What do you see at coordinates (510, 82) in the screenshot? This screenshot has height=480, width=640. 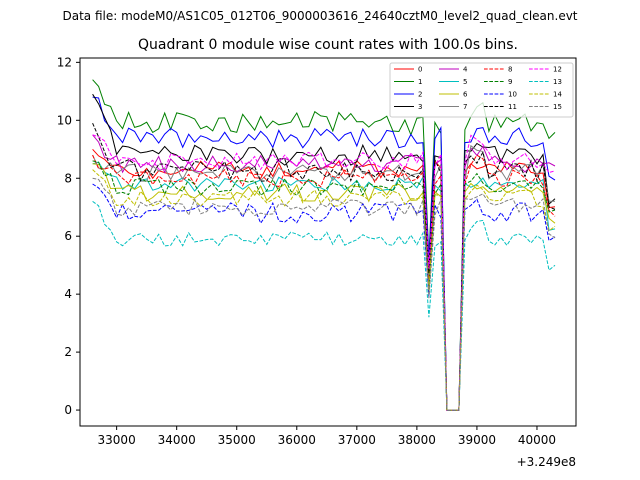 I see `legend-label-9: 9` at bounding box center [510, 82].